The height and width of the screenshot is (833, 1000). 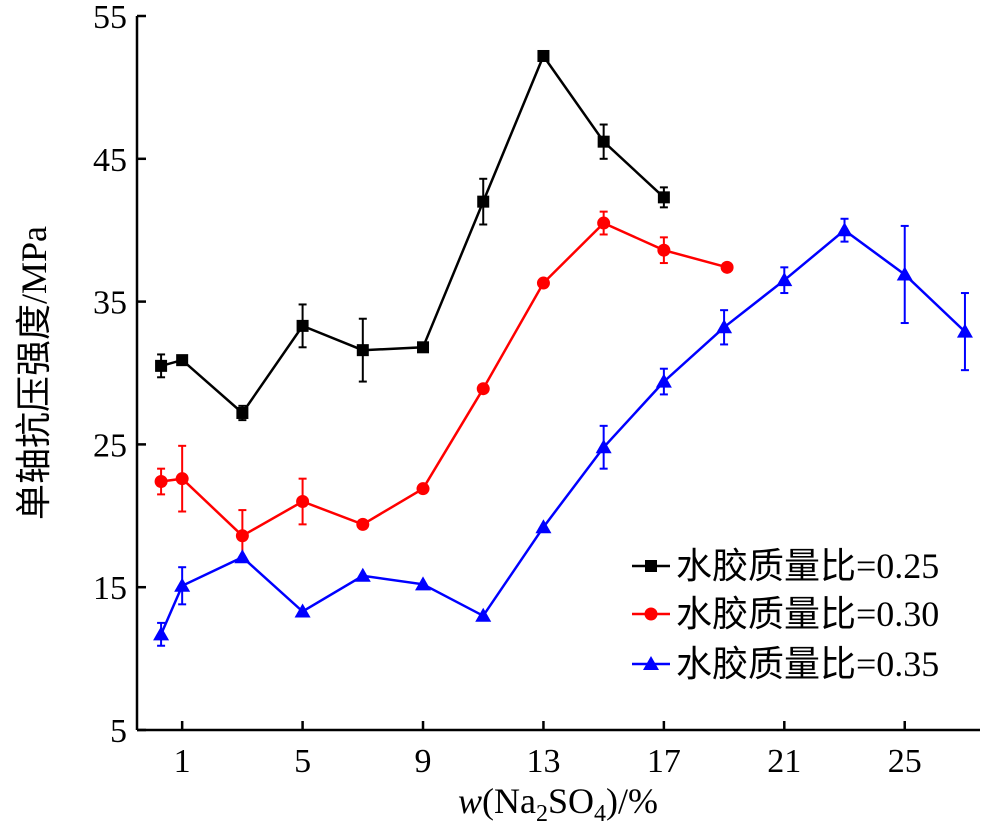 What do you see at coordinates (470, 801) in the screenshot?
I see `x-axis-title-var: w` at bounding box center [470, 801].